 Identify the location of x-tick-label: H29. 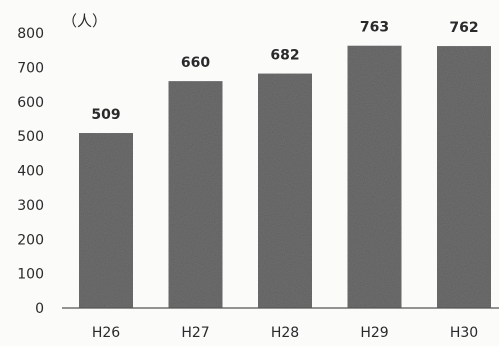
(374, 333).